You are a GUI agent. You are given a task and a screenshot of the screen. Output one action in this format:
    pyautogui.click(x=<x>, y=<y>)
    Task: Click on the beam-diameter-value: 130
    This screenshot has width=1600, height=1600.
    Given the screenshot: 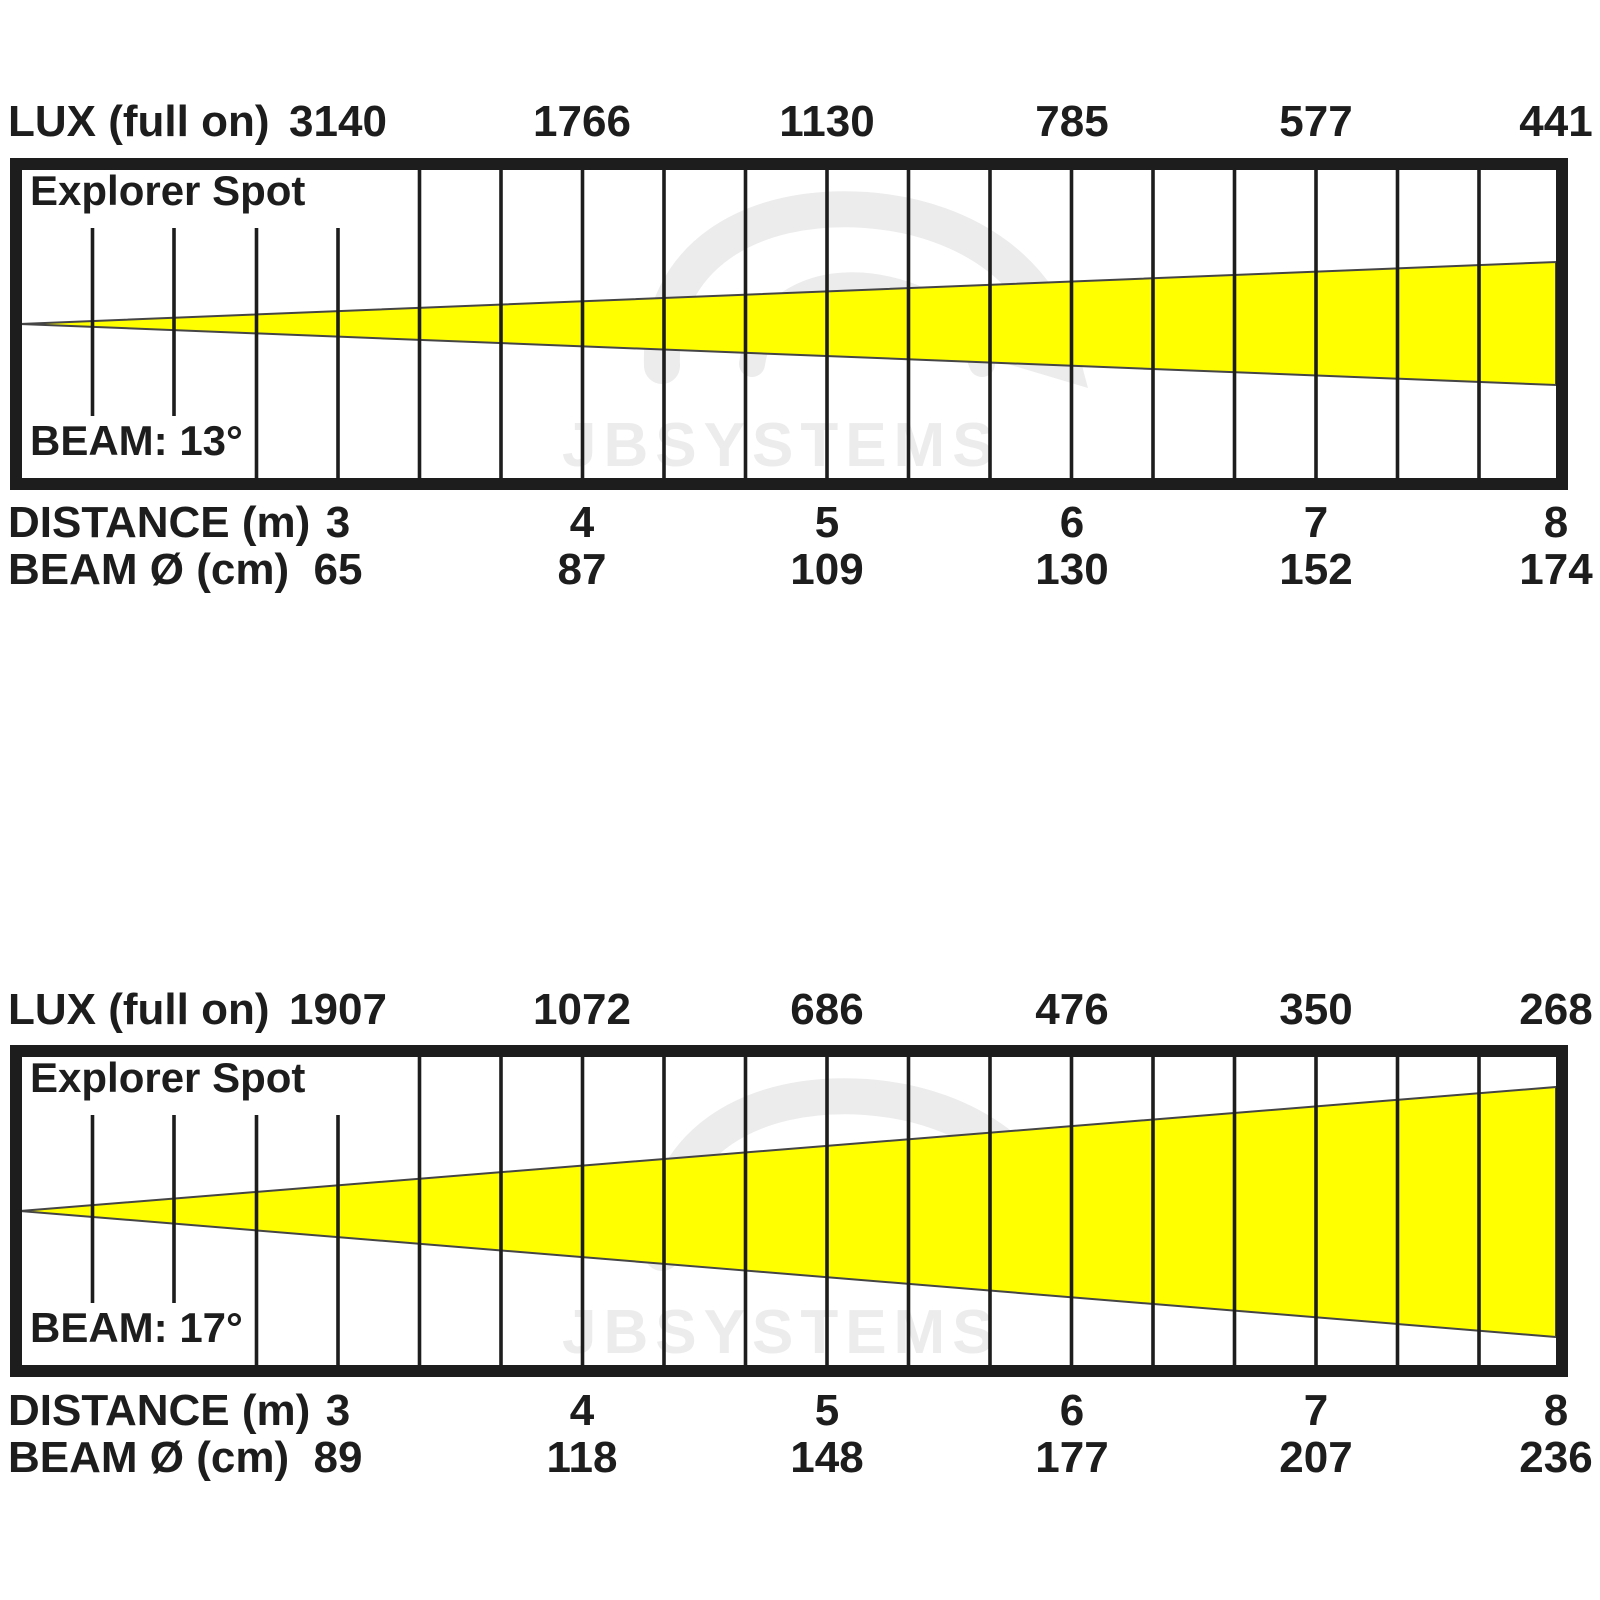 What is the action you would take?
    pyautogui.click(x=1072, y=569)
    